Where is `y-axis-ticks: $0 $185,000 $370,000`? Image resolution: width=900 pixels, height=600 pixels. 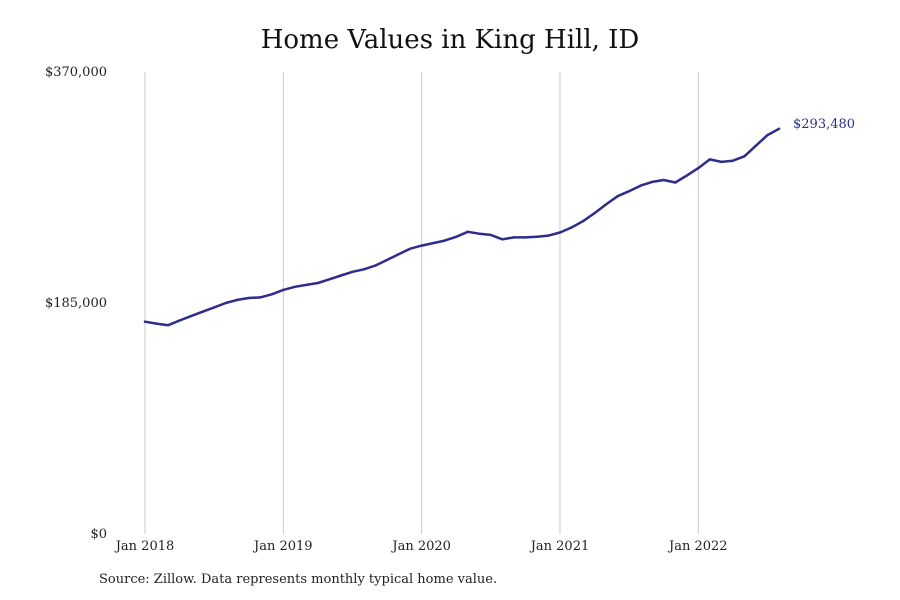 y-axis-ticks: $0 $185,000 $370,000 is located at coordinates (76, 303).